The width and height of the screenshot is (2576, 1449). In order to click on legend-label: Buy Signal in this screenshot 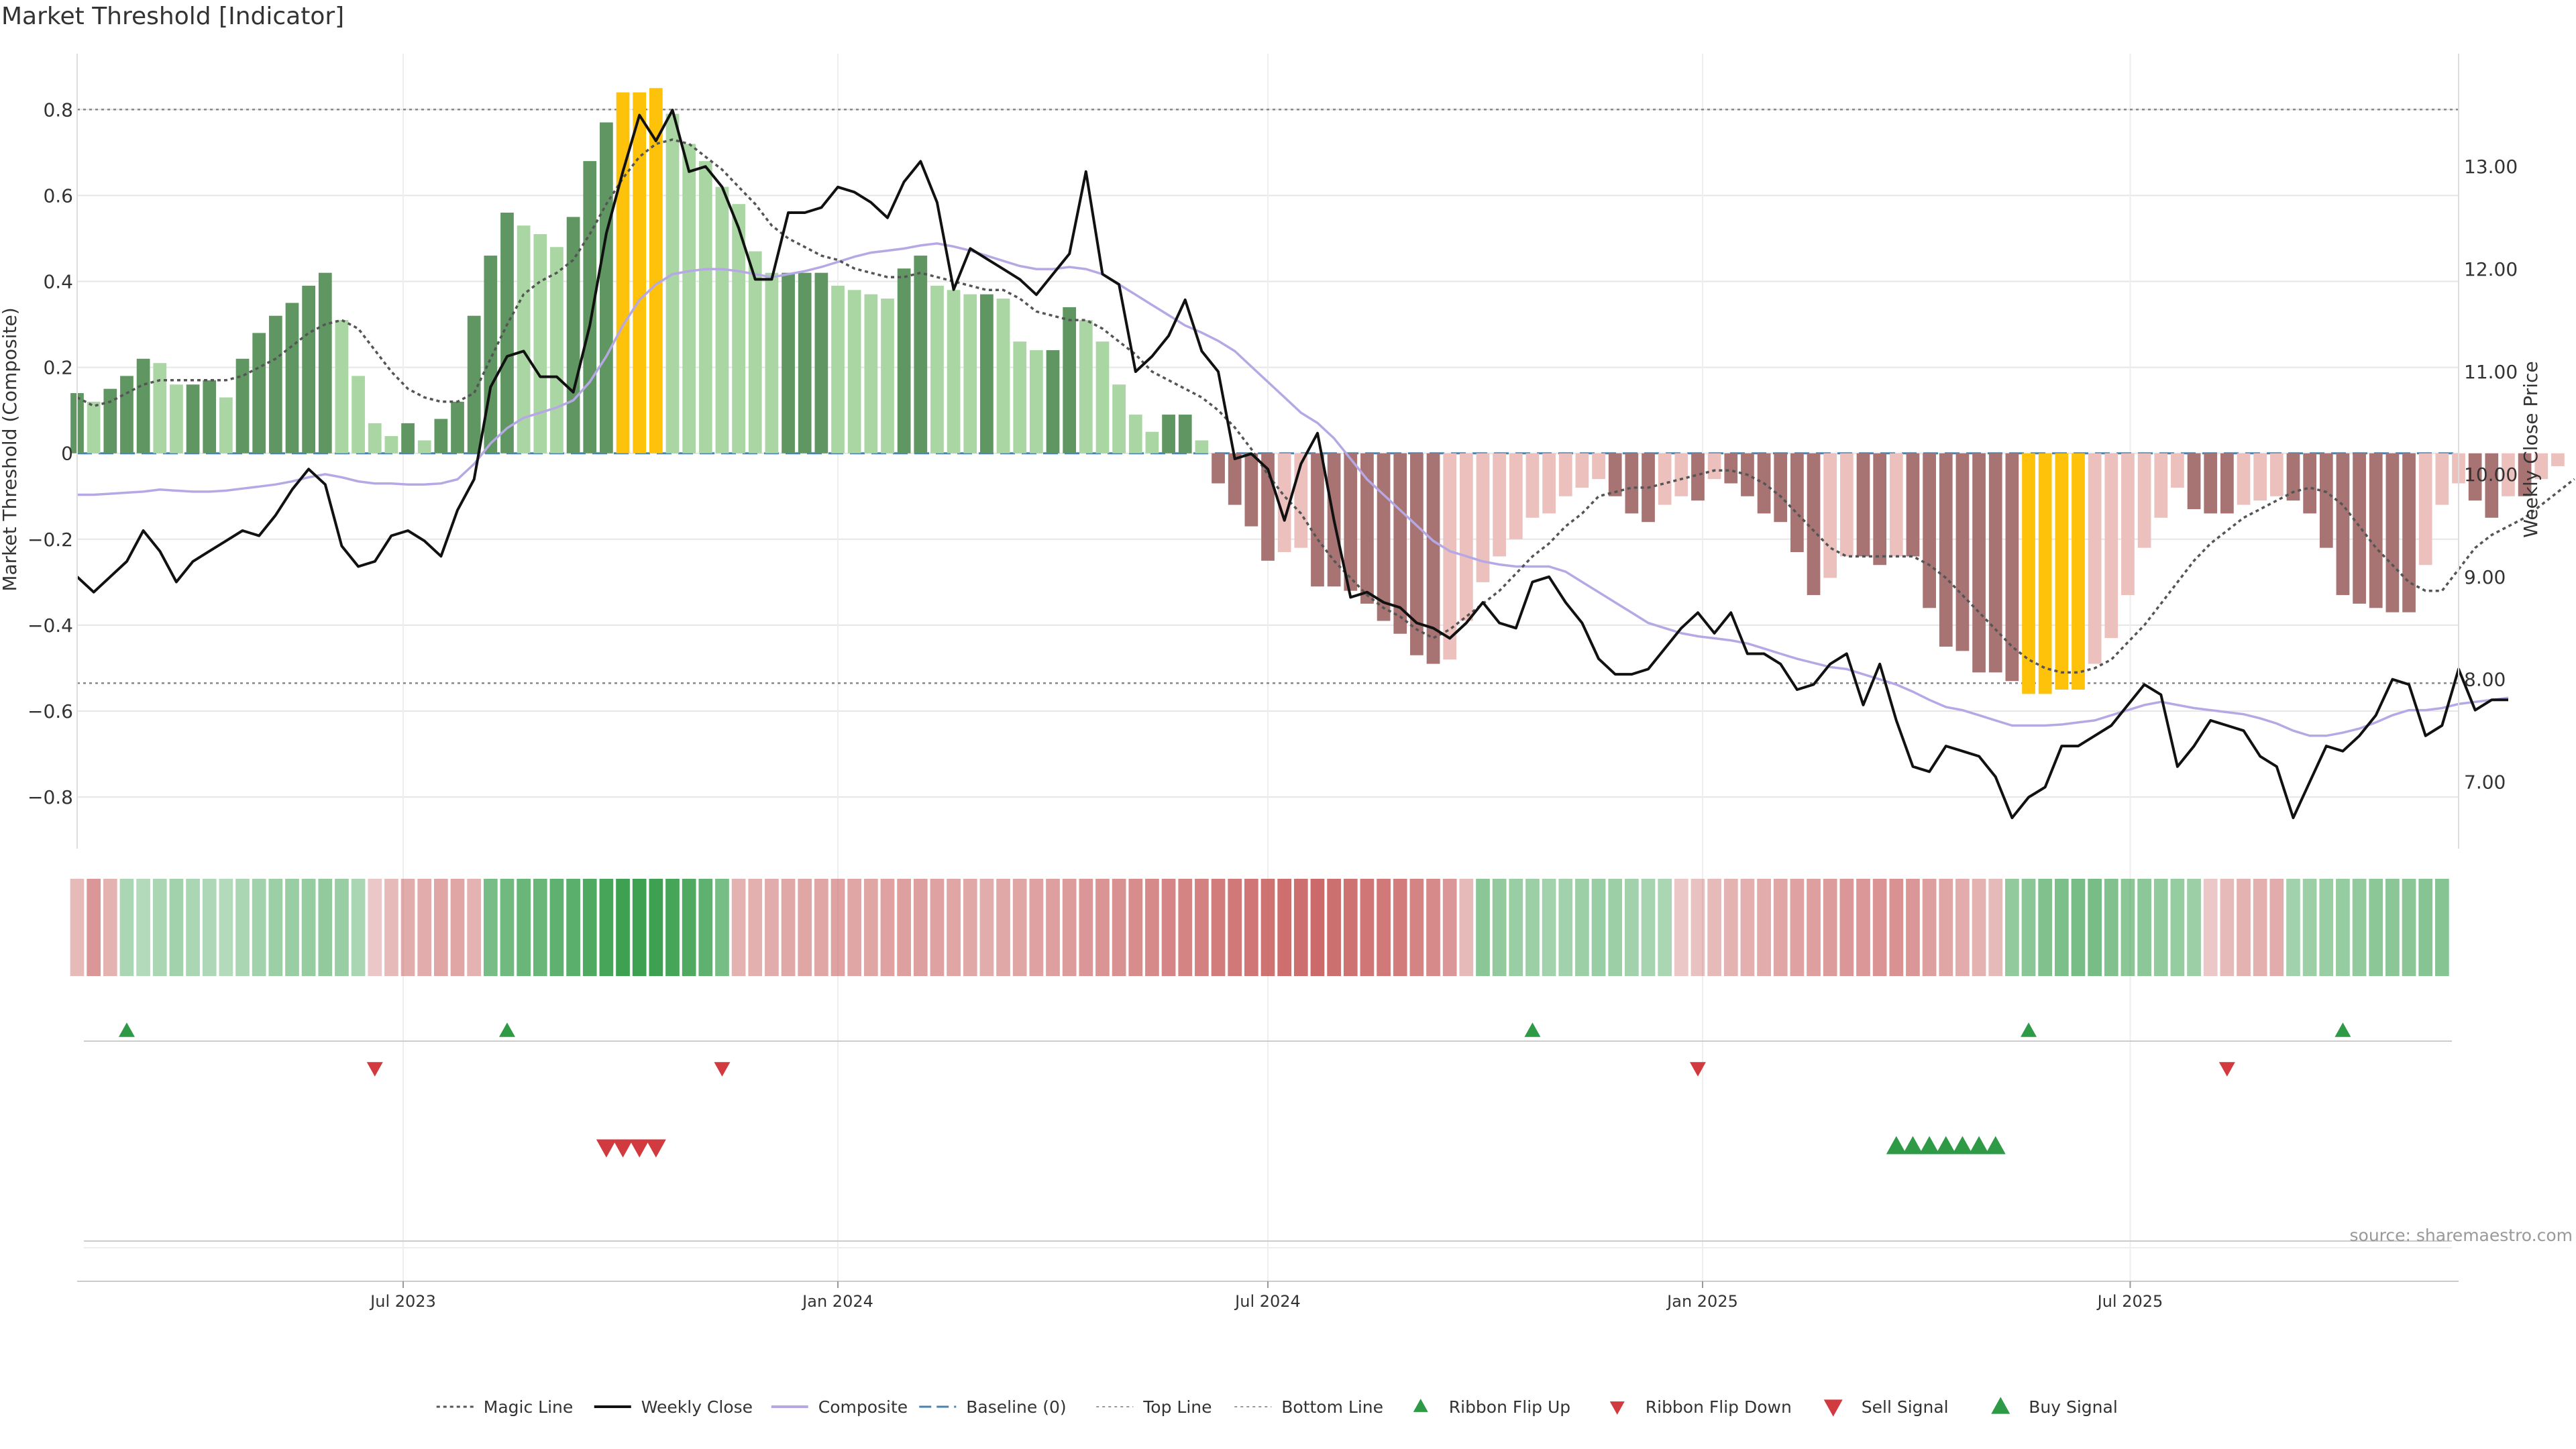, I will do `click(2073, 1407)`.